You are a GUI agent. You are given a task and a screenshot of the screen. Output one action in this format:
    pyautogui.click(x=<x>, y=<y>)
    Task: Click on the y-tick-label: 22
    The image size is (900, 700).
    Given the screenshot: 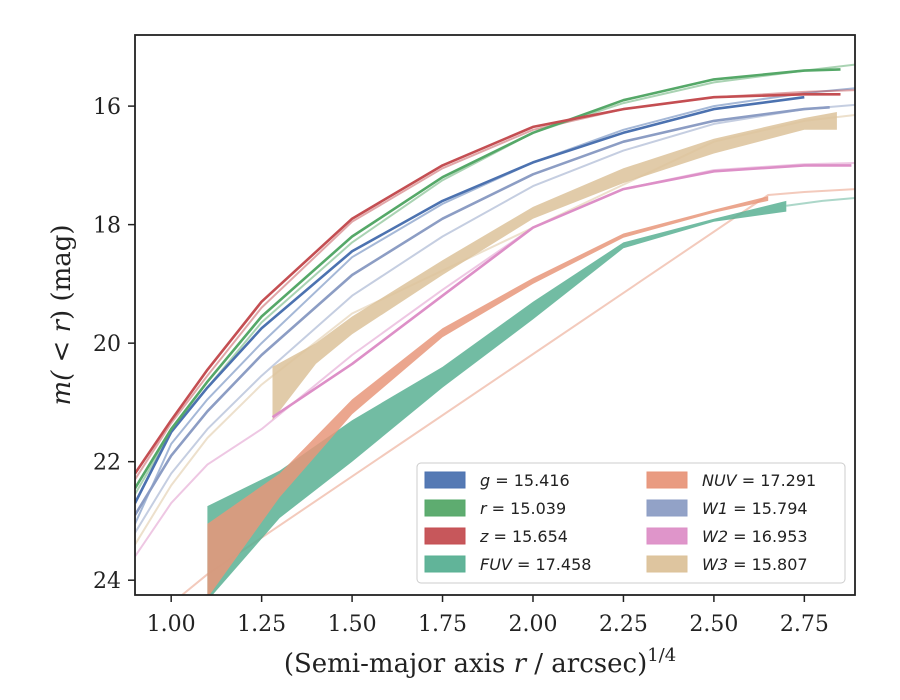 What is the action you would take?
    pyautogui.click(x=107, y=463)
    